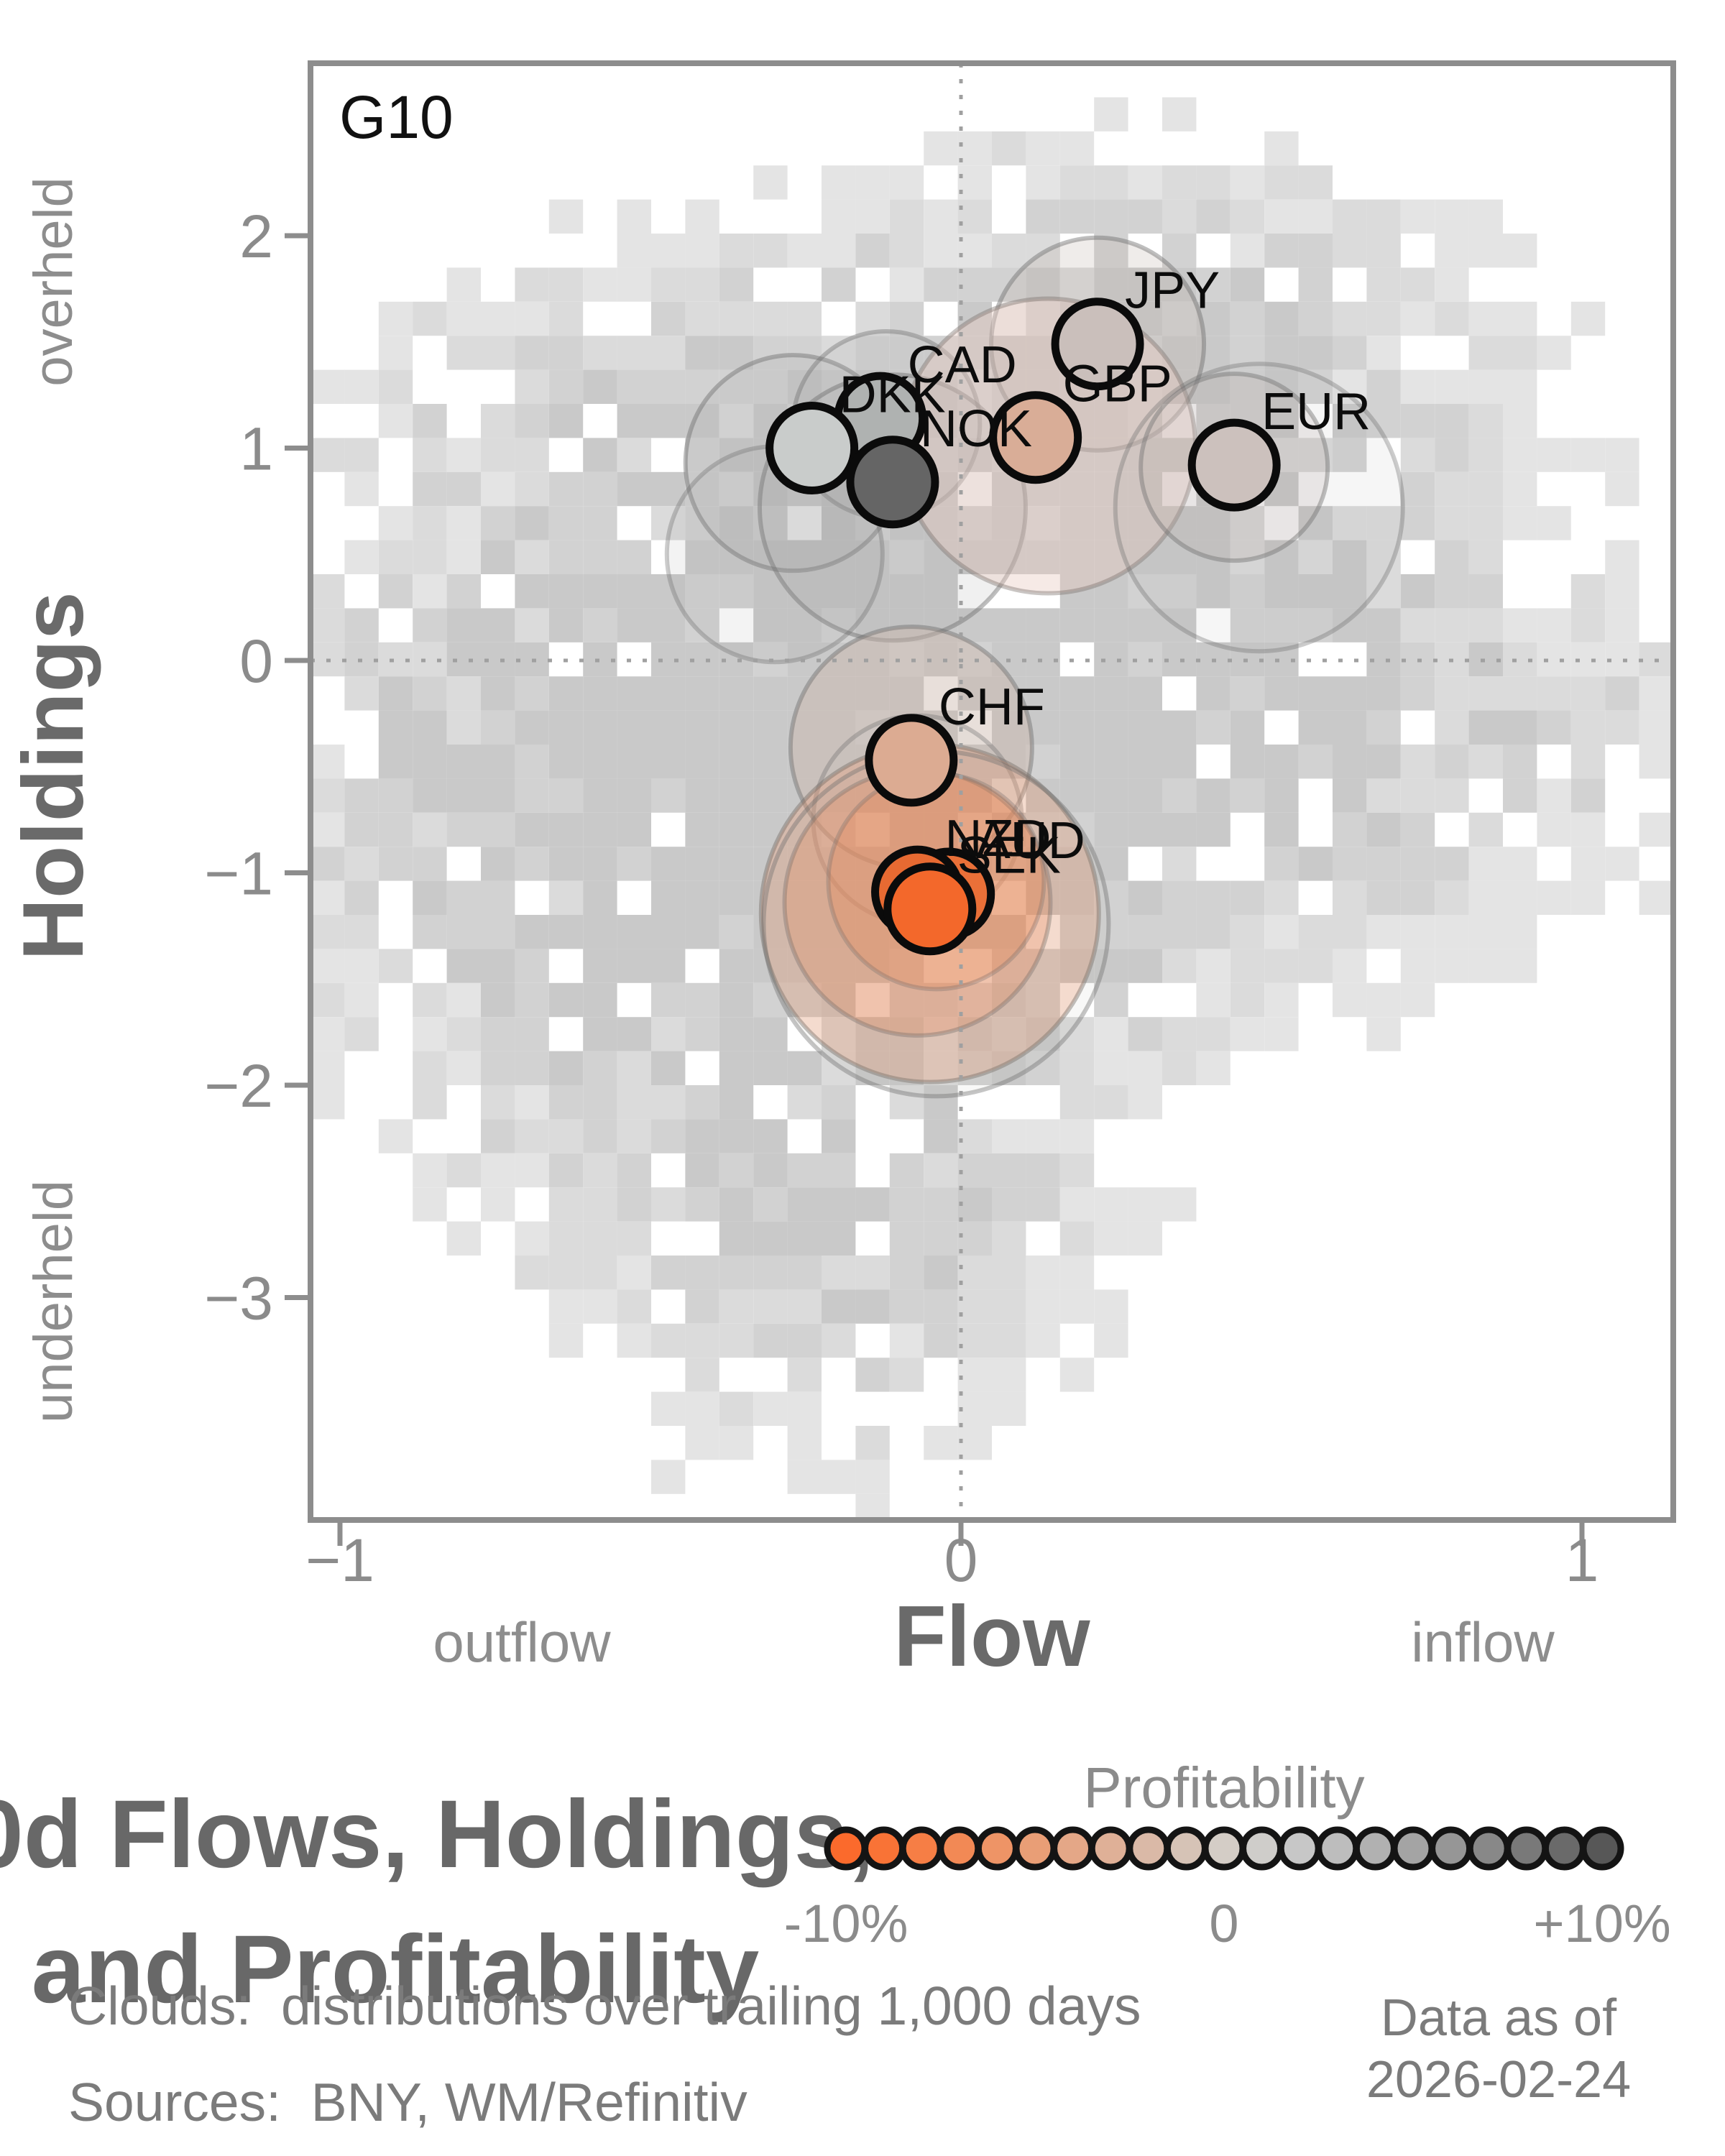 The image size is (1725, 2156). I want to click on marker-nok, so click(892, 482).